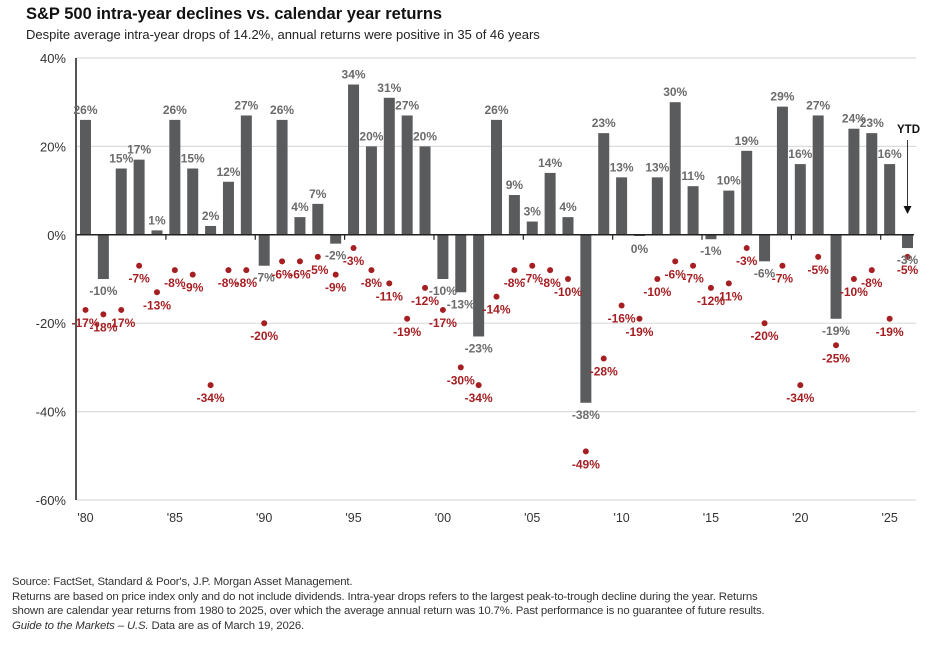 This screenshot has width=941, height=650. I want to click on return-label: 20%, so click(425, 136).